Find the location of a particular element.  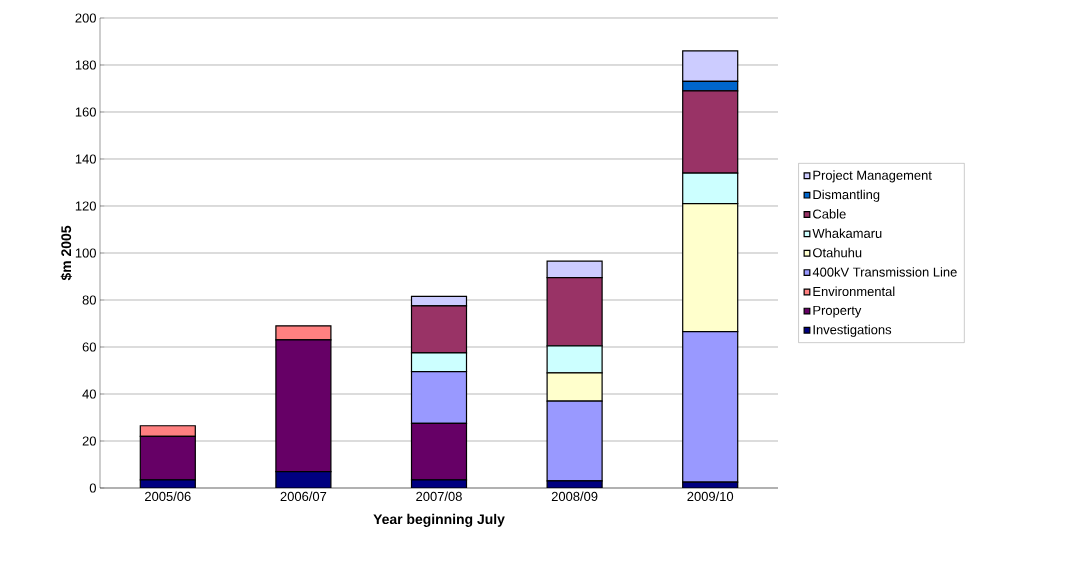

legend-label: Investigations is located at coordinates (852, 330).